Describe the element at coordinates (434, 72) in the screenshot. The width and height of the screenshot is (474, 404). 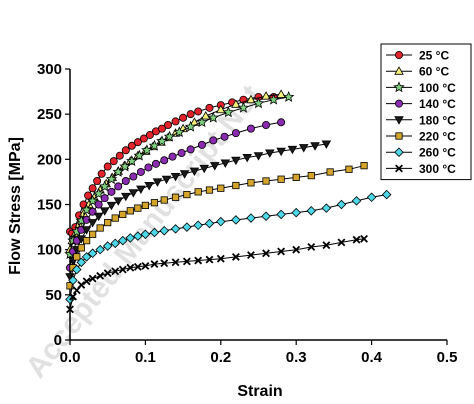
I see `legend-label: 60 °C` at that location.